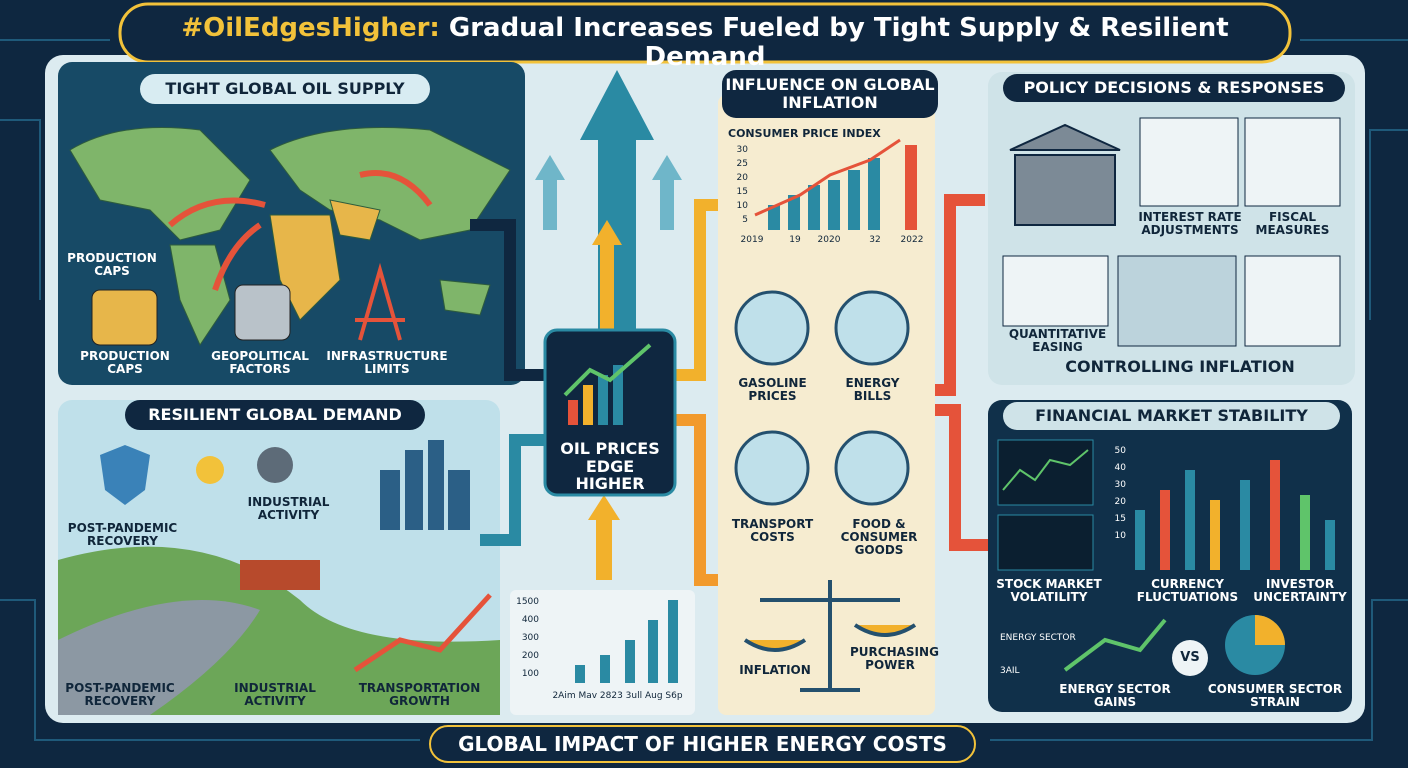 The image size is (1408, 768). Describe the element at coordinates (872, 390) in the screenshot. I see `label: ENERGY BILLS` at that location.